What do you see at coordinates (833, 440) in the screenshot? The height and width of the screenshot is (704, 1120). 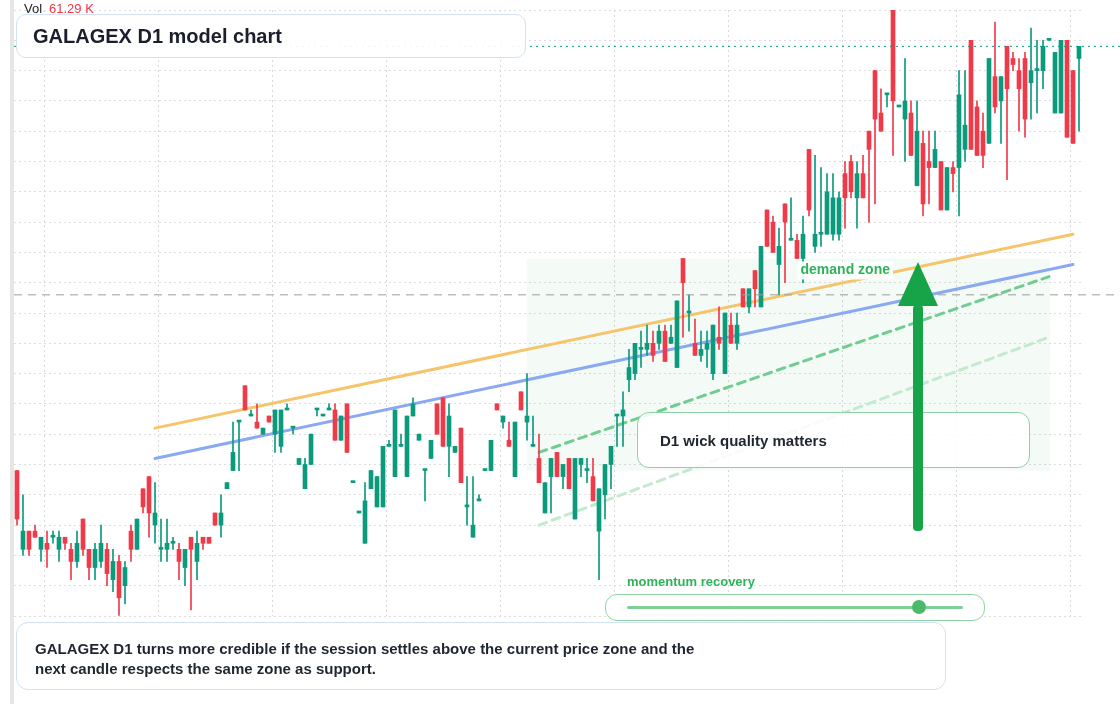 I see `text-panel: D1 wick quality matters` at bounding box center [833, 440].